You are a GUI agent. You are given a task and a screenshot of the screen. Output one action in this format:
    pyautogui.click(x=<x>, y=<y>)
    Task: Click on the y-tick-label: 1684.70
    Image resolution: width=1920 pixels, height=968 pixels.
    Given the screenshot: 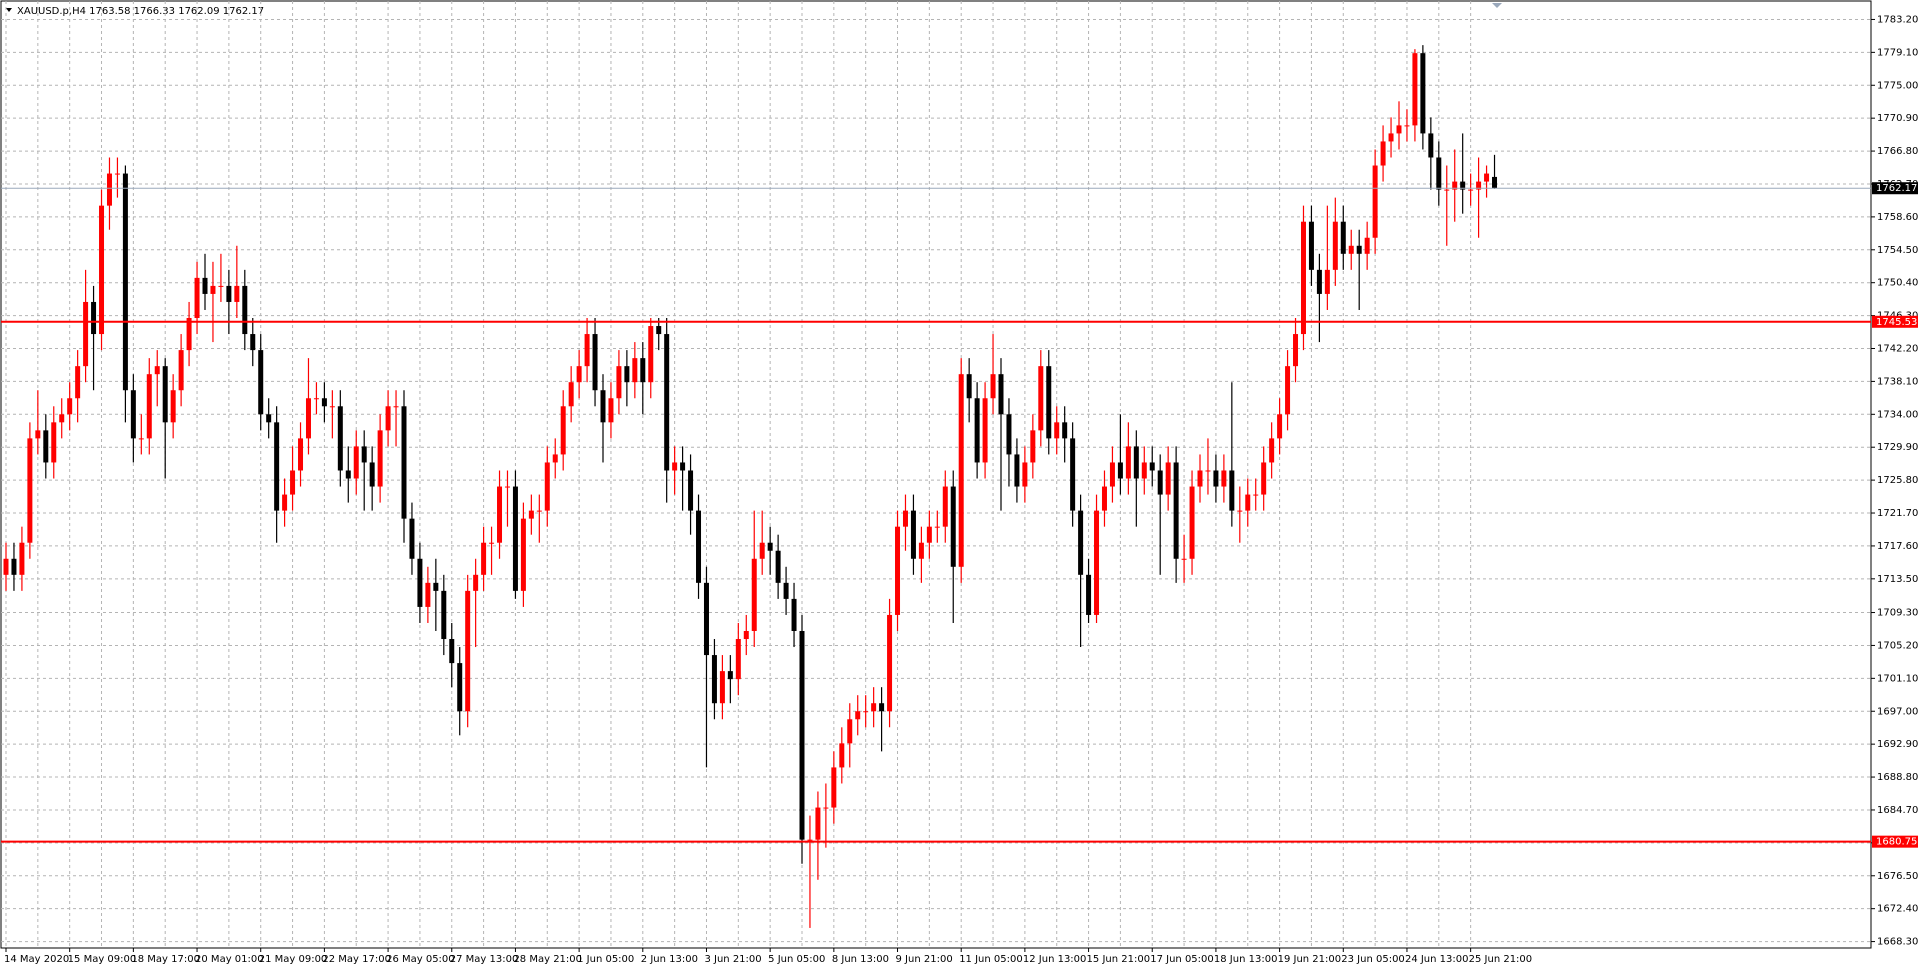 What is the action you would take?
    pyautogui.click(x=1897, y=810)
    